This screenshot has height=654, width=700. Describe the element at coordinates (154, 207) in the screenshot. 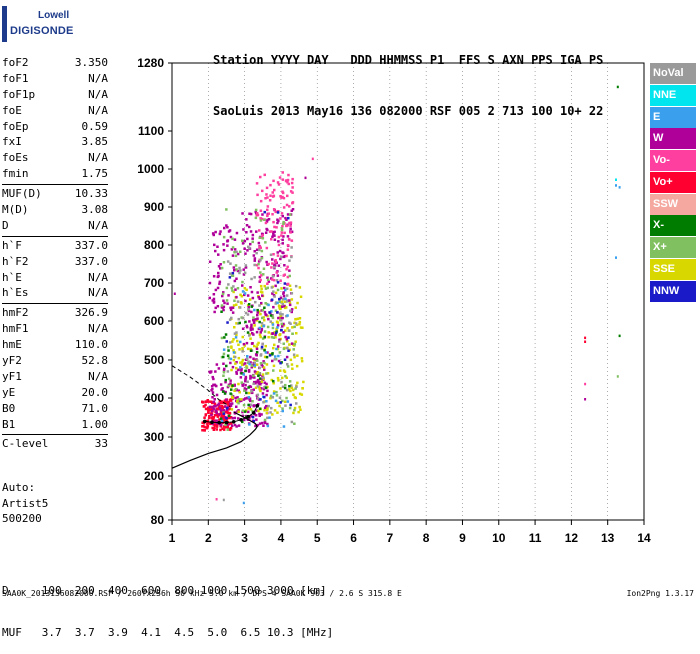

I see `y-tick-label: 900` at that location.